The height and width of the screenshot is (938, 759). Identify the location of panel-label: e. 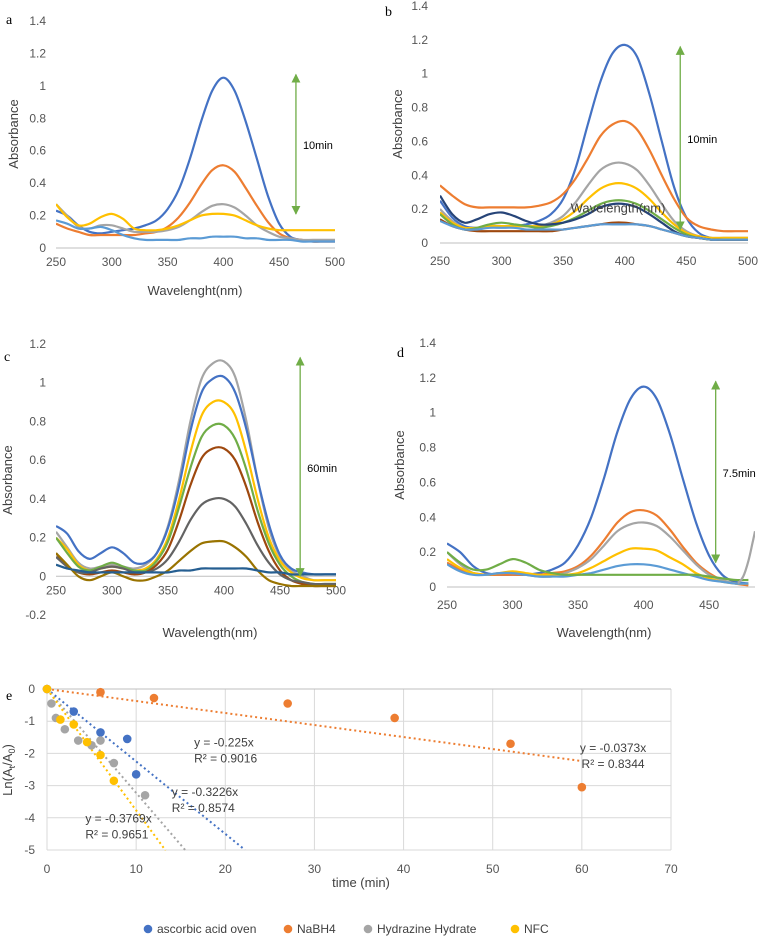
(9, 696).